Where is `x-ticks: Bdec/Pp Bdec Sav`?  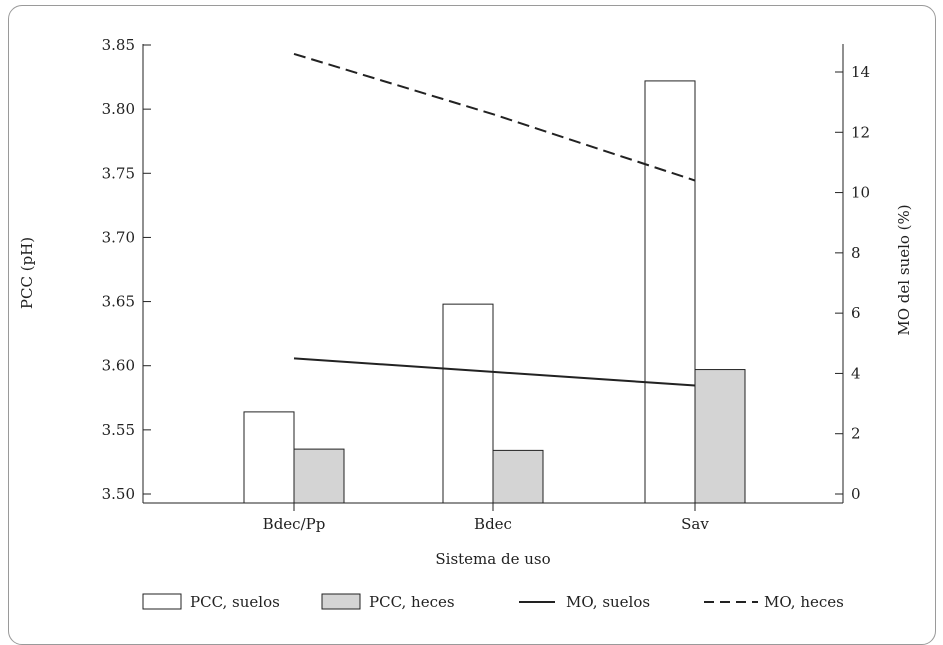
x-ticks: Bdec/Pp Bdec Sav is located at coordinates (486, 518).